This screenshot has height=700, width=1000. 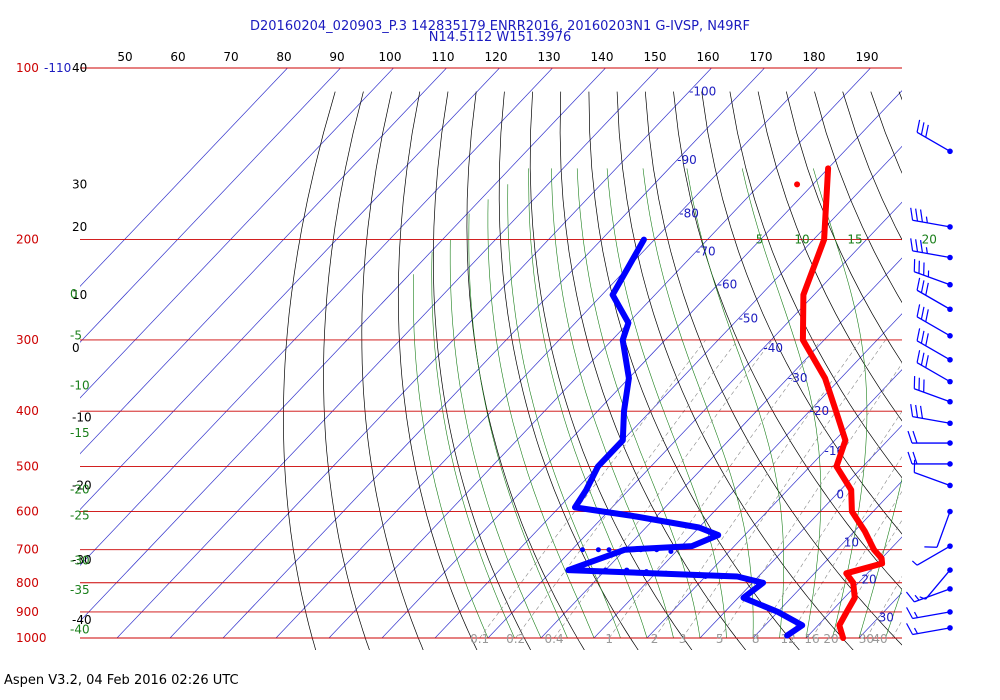 I want to click on isotherm-label: -70, so click(x=706, y=252).